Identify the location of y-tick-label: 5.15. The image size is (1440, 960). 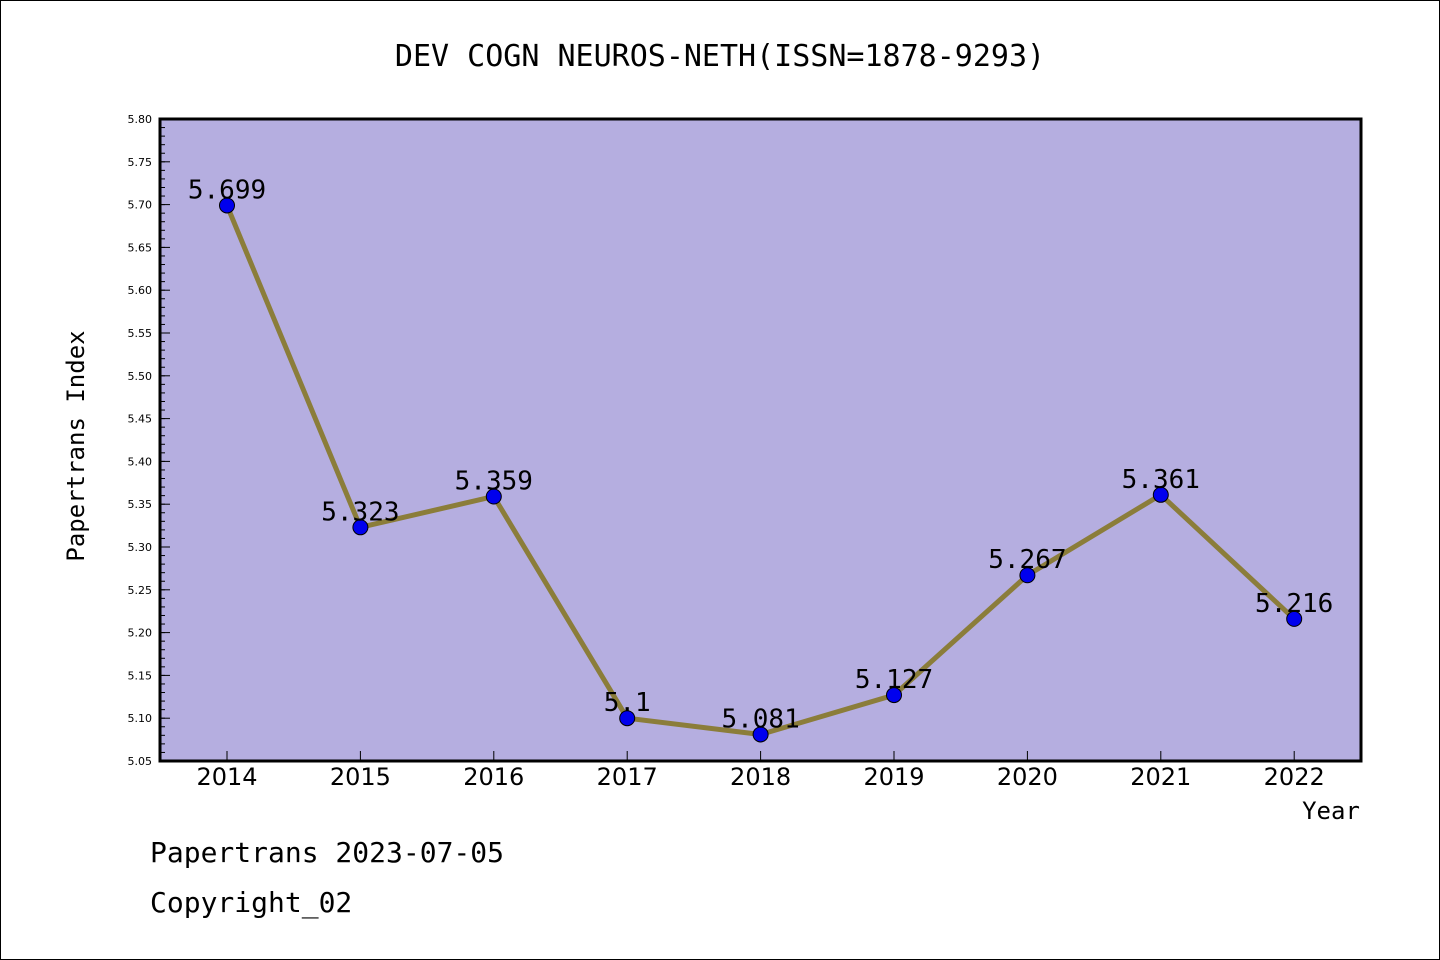
(140, 675).